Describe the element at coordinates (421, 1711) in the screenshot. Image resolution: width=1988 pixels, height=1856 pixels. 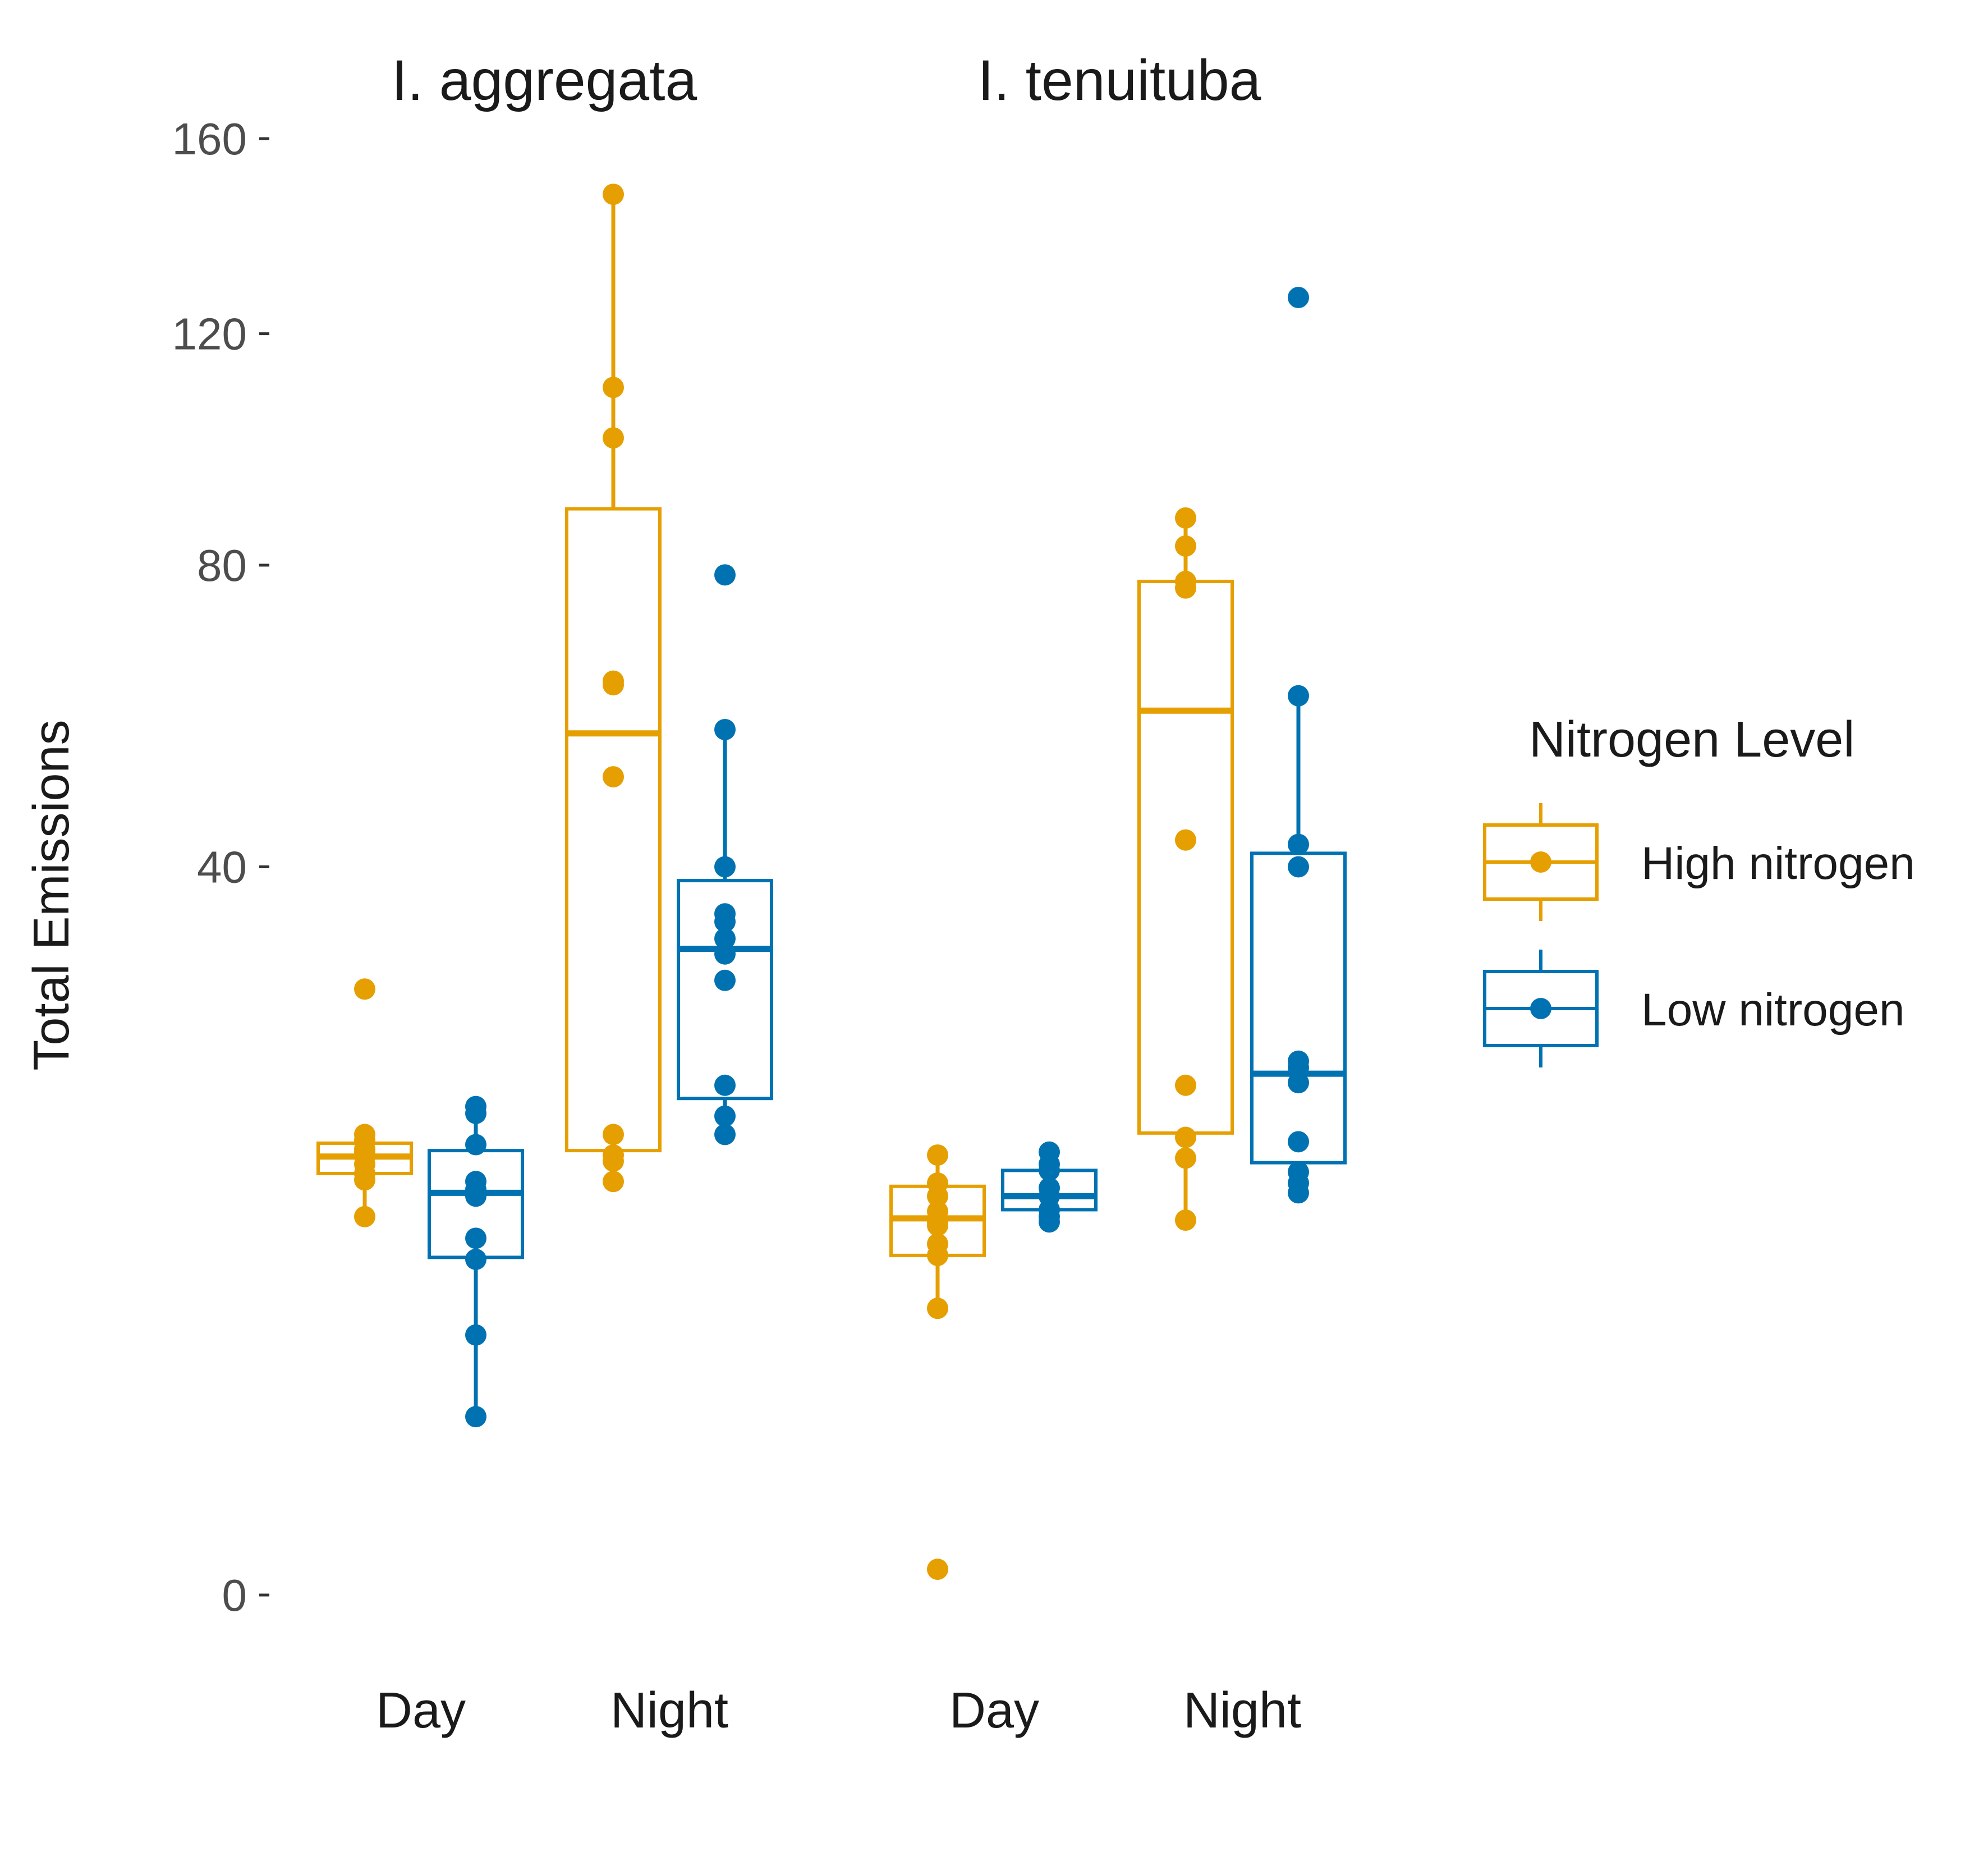
I see `x-tick-label-day-1: Day` at that location.